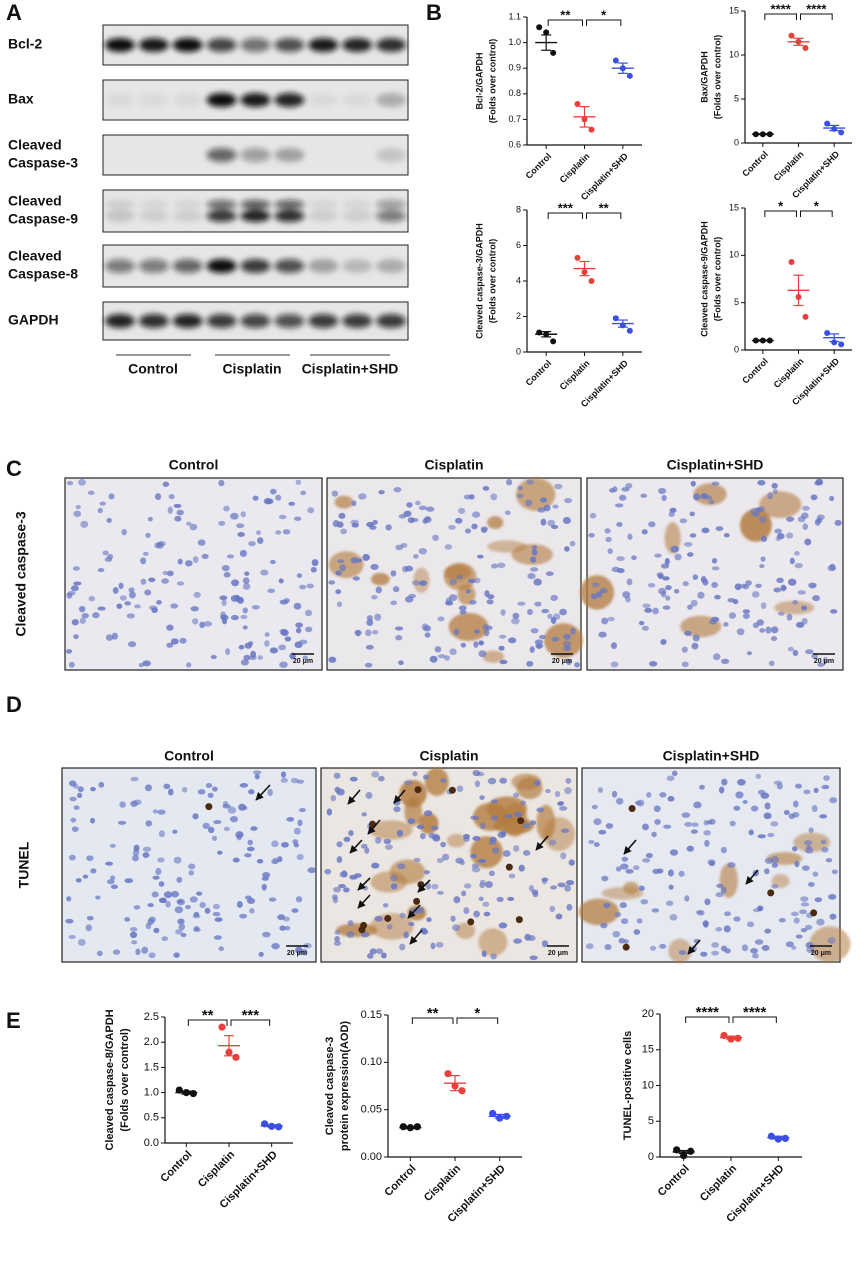  I want to click on y-tick-label: 0.6, so click(514, 144).